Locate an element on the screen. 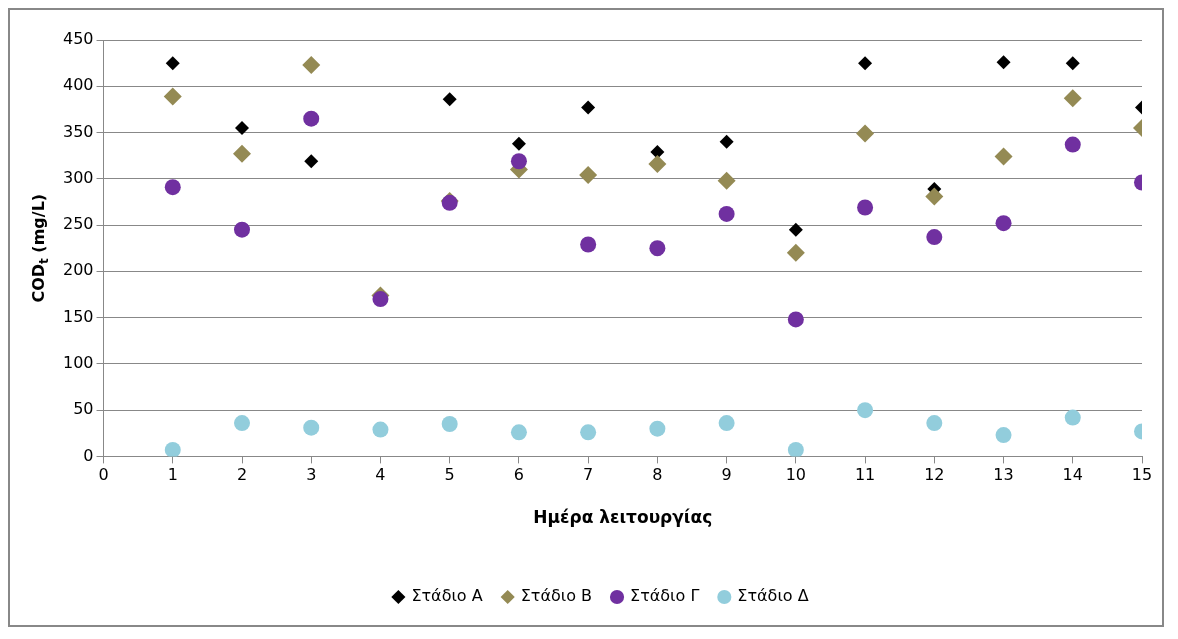  y-axis-title: CODt (mg/L) is located at coordinates (40, 248).